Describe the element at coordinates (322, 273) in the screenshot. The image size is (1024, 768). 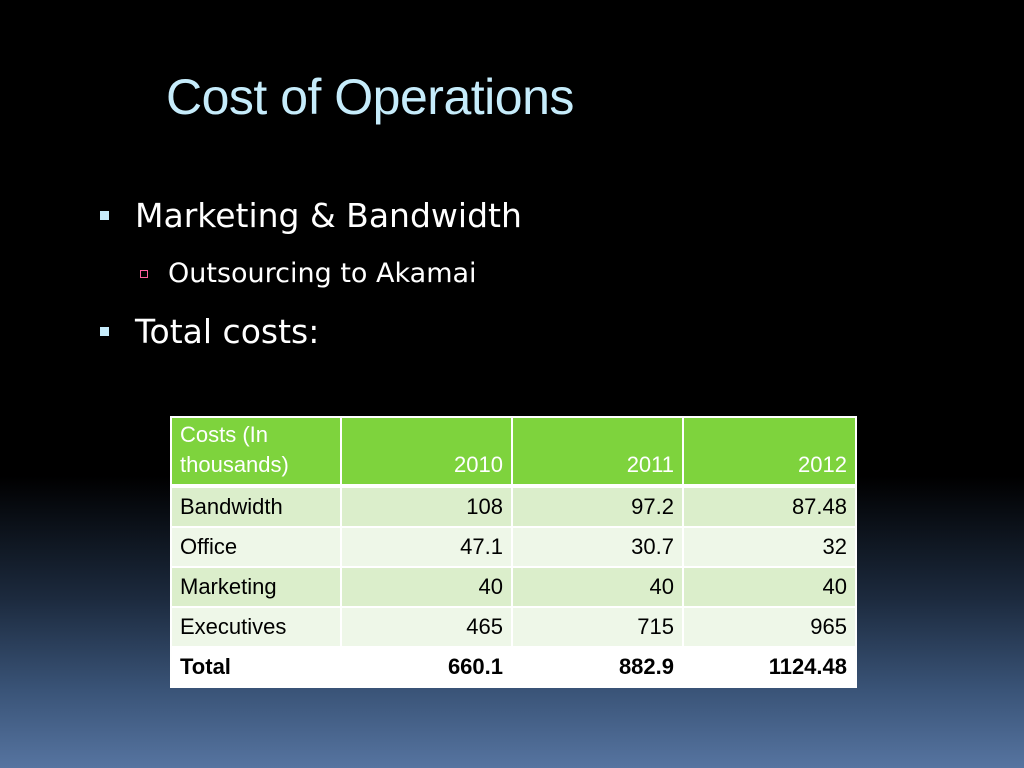
I see `sub-bullet-text: Outsourcing to Akamai` at that location.